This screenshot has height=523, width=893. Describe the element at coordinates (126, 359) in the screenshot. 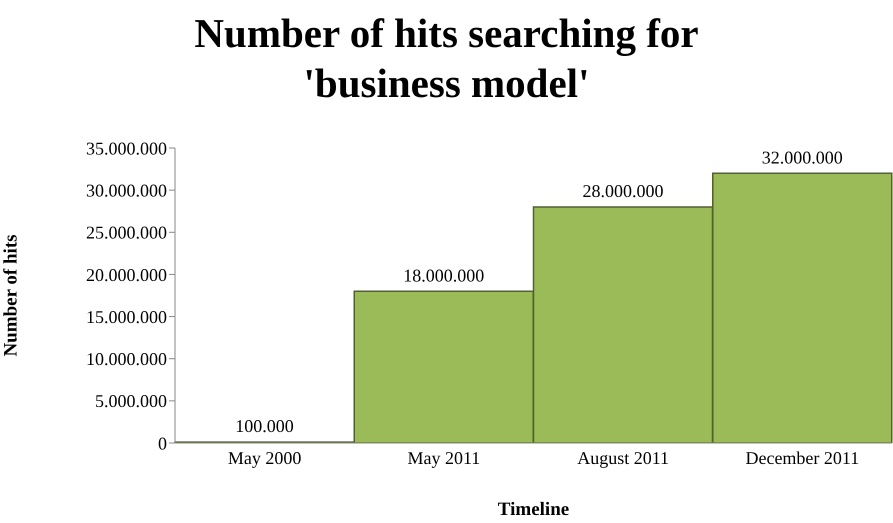

I see `y-tick-label: 10.000.000` at that location.